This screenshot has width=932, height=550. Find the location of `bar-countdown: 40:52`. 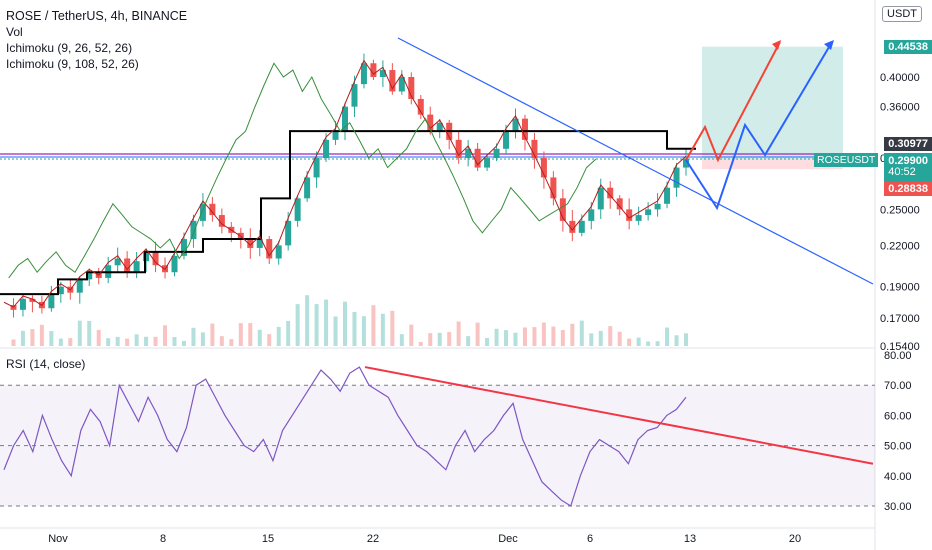

bar-countdown: 40:52 is located at coordinates (902, 172).